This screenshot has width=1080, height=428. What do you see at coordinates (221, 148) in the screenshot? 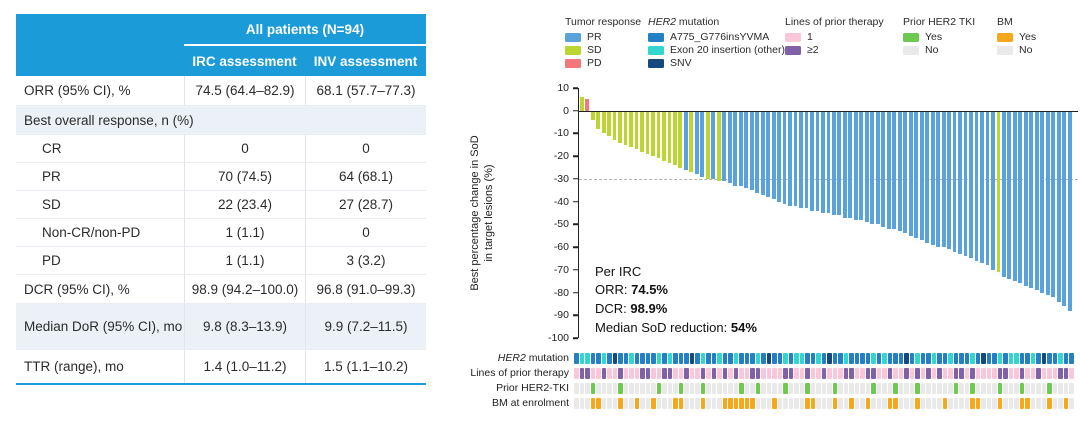
I see `table-row: CR 0 0` at bounding box center [221, 148].